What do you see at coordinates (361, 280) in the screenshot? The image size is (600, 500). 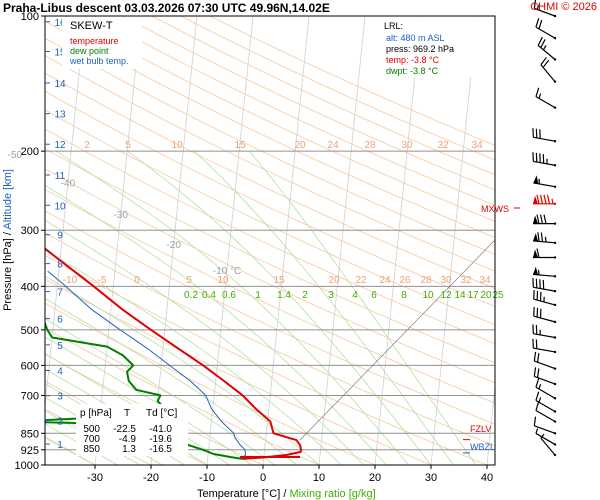 I see `mixing-ratio-label: 22` at bounding box center [361, 280].